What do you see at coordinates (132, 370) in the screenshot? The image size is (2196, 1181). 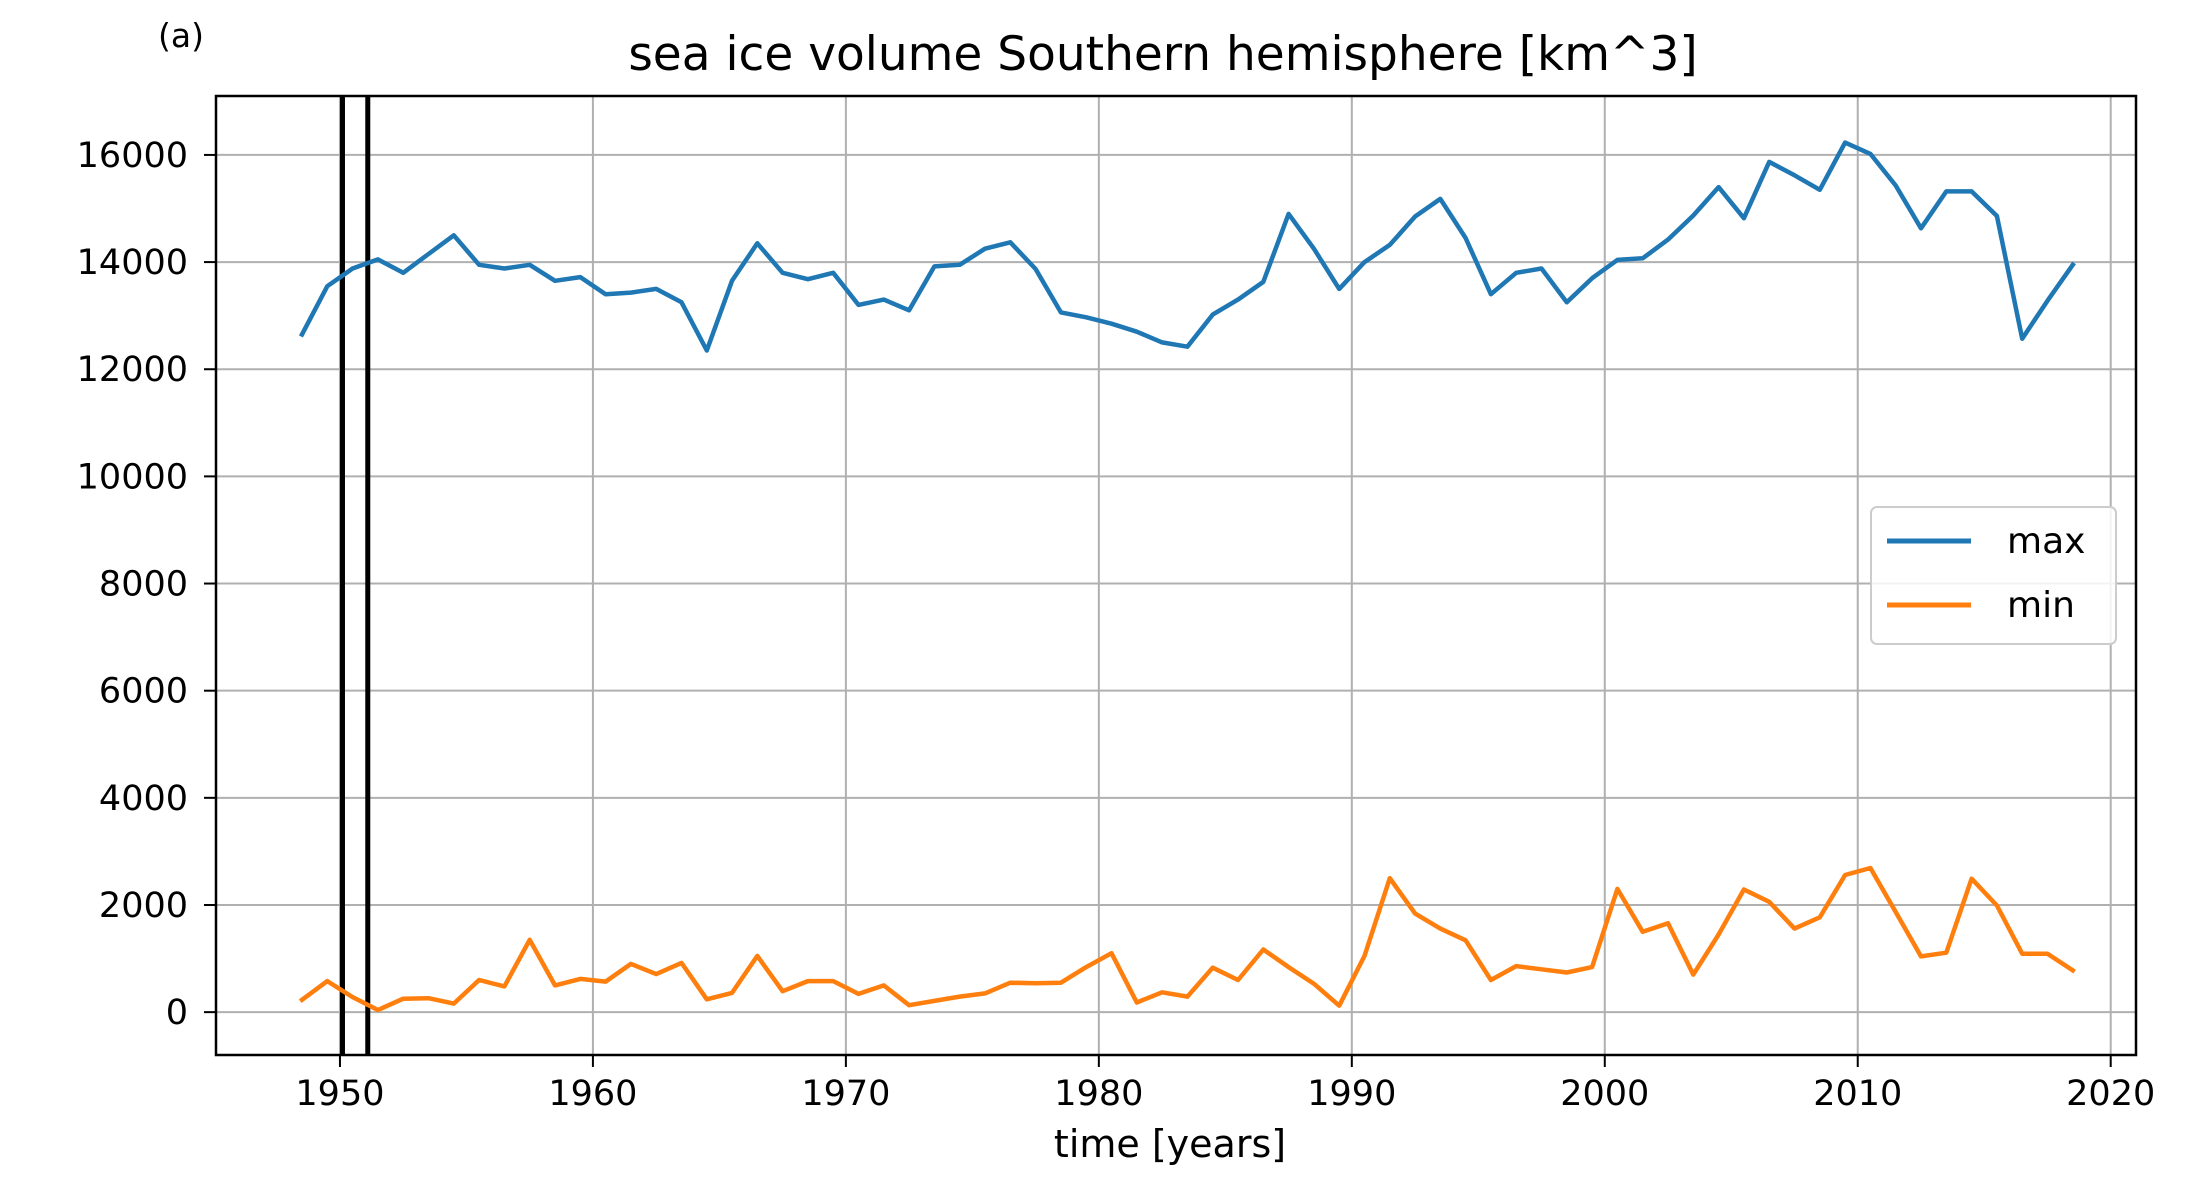 I see `y-tick-label: 12000` at bounding box center [132, 370].